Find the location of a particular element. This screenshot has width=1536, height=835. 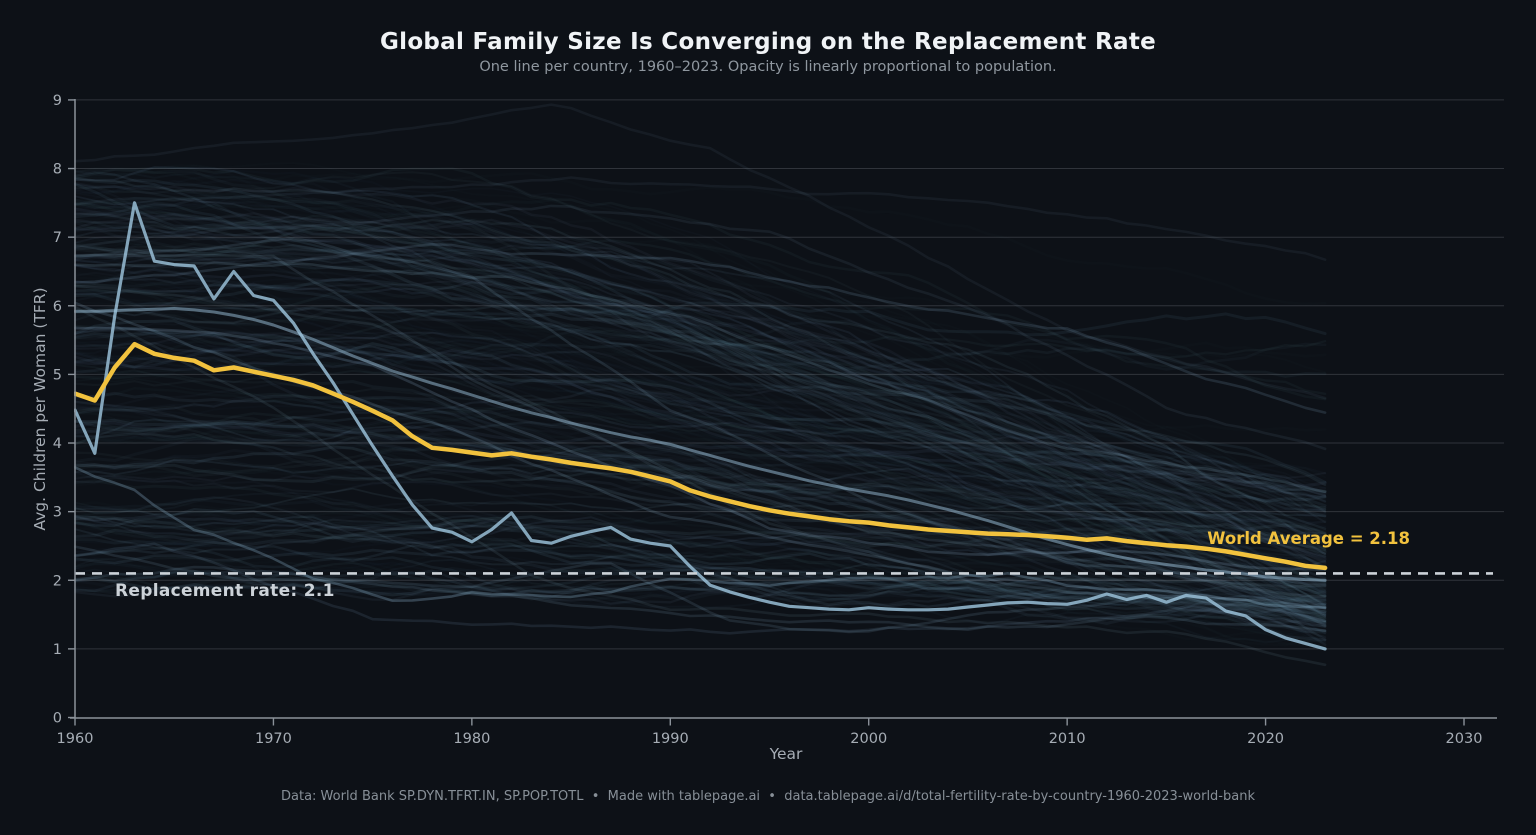

replacement-rate-annotation: Replacement rate: 2.1 is located at coordinates (225, 591).